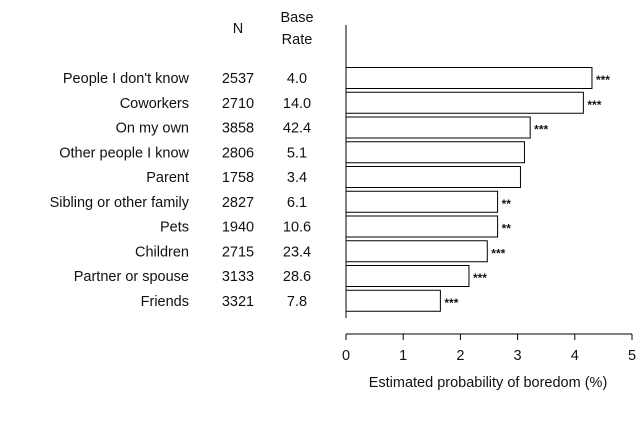  What do you see at coordinates (124, 153) in the screenshot?
I see `category-label: Other people I know` at bounding box center [124, 153].